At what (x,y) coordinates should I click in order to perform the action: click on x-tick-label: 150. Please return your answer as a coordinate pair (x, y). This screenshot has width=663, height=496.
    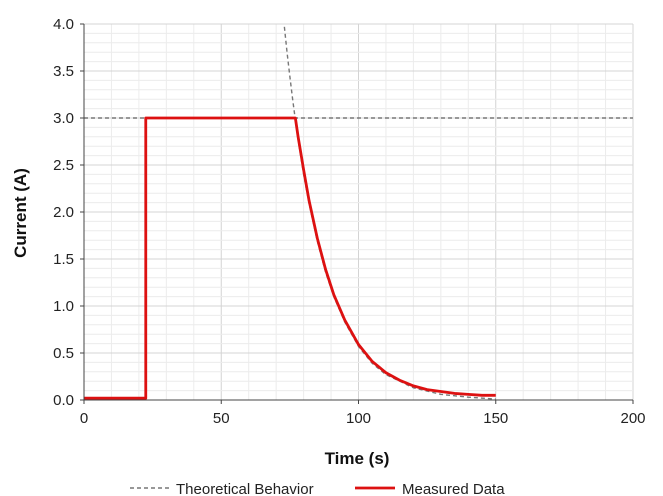
    Looking at the image, I should click on (495, 418).